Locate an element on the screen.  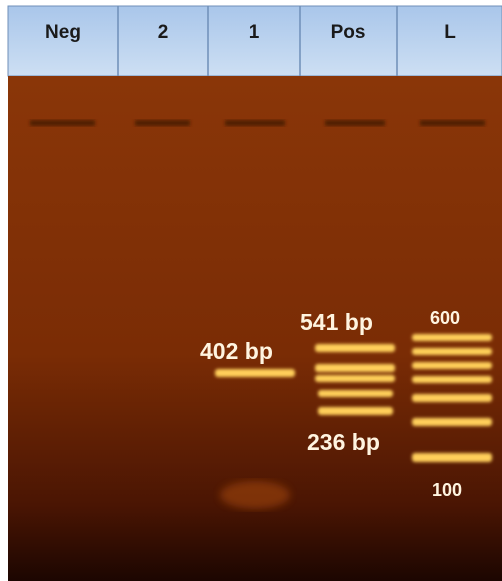
band-label: 402 bp is located at coordinates (236, 351).